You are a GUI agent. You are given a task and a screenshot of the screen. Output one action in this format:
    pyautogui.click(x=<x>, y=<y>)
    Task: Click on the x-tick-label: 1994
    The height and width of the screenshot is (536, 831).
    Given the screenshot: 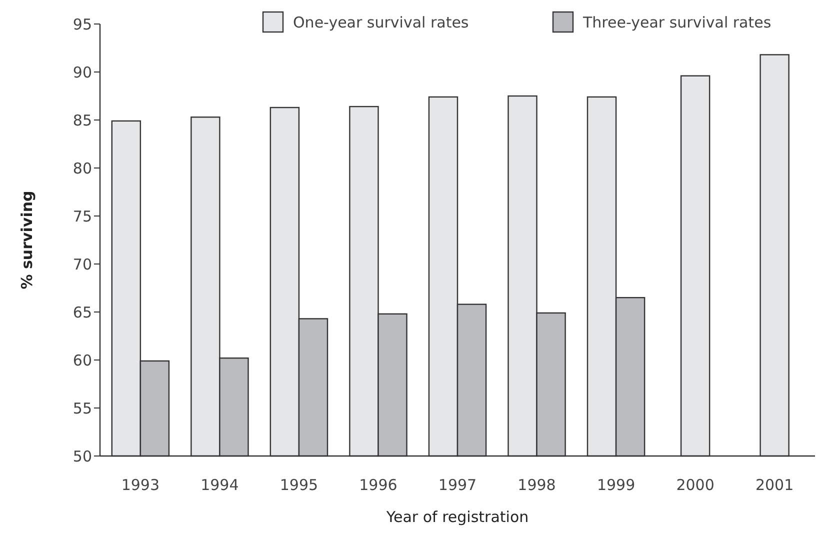 What is the action you would take?
    pyautogui.click(x=219, y=485)
    